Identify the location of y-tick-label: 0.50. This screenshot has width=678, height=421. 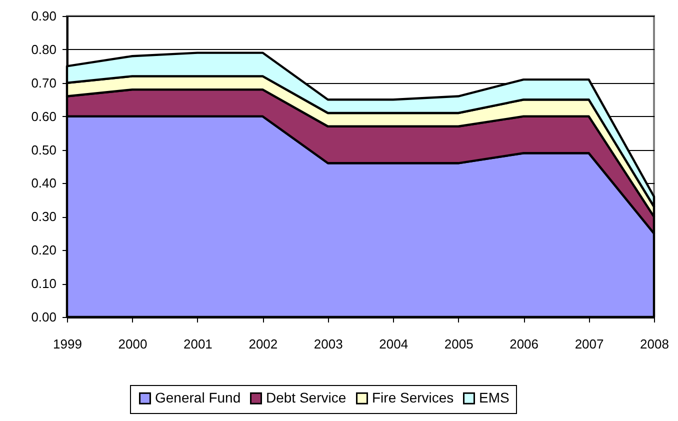
(43, 150).